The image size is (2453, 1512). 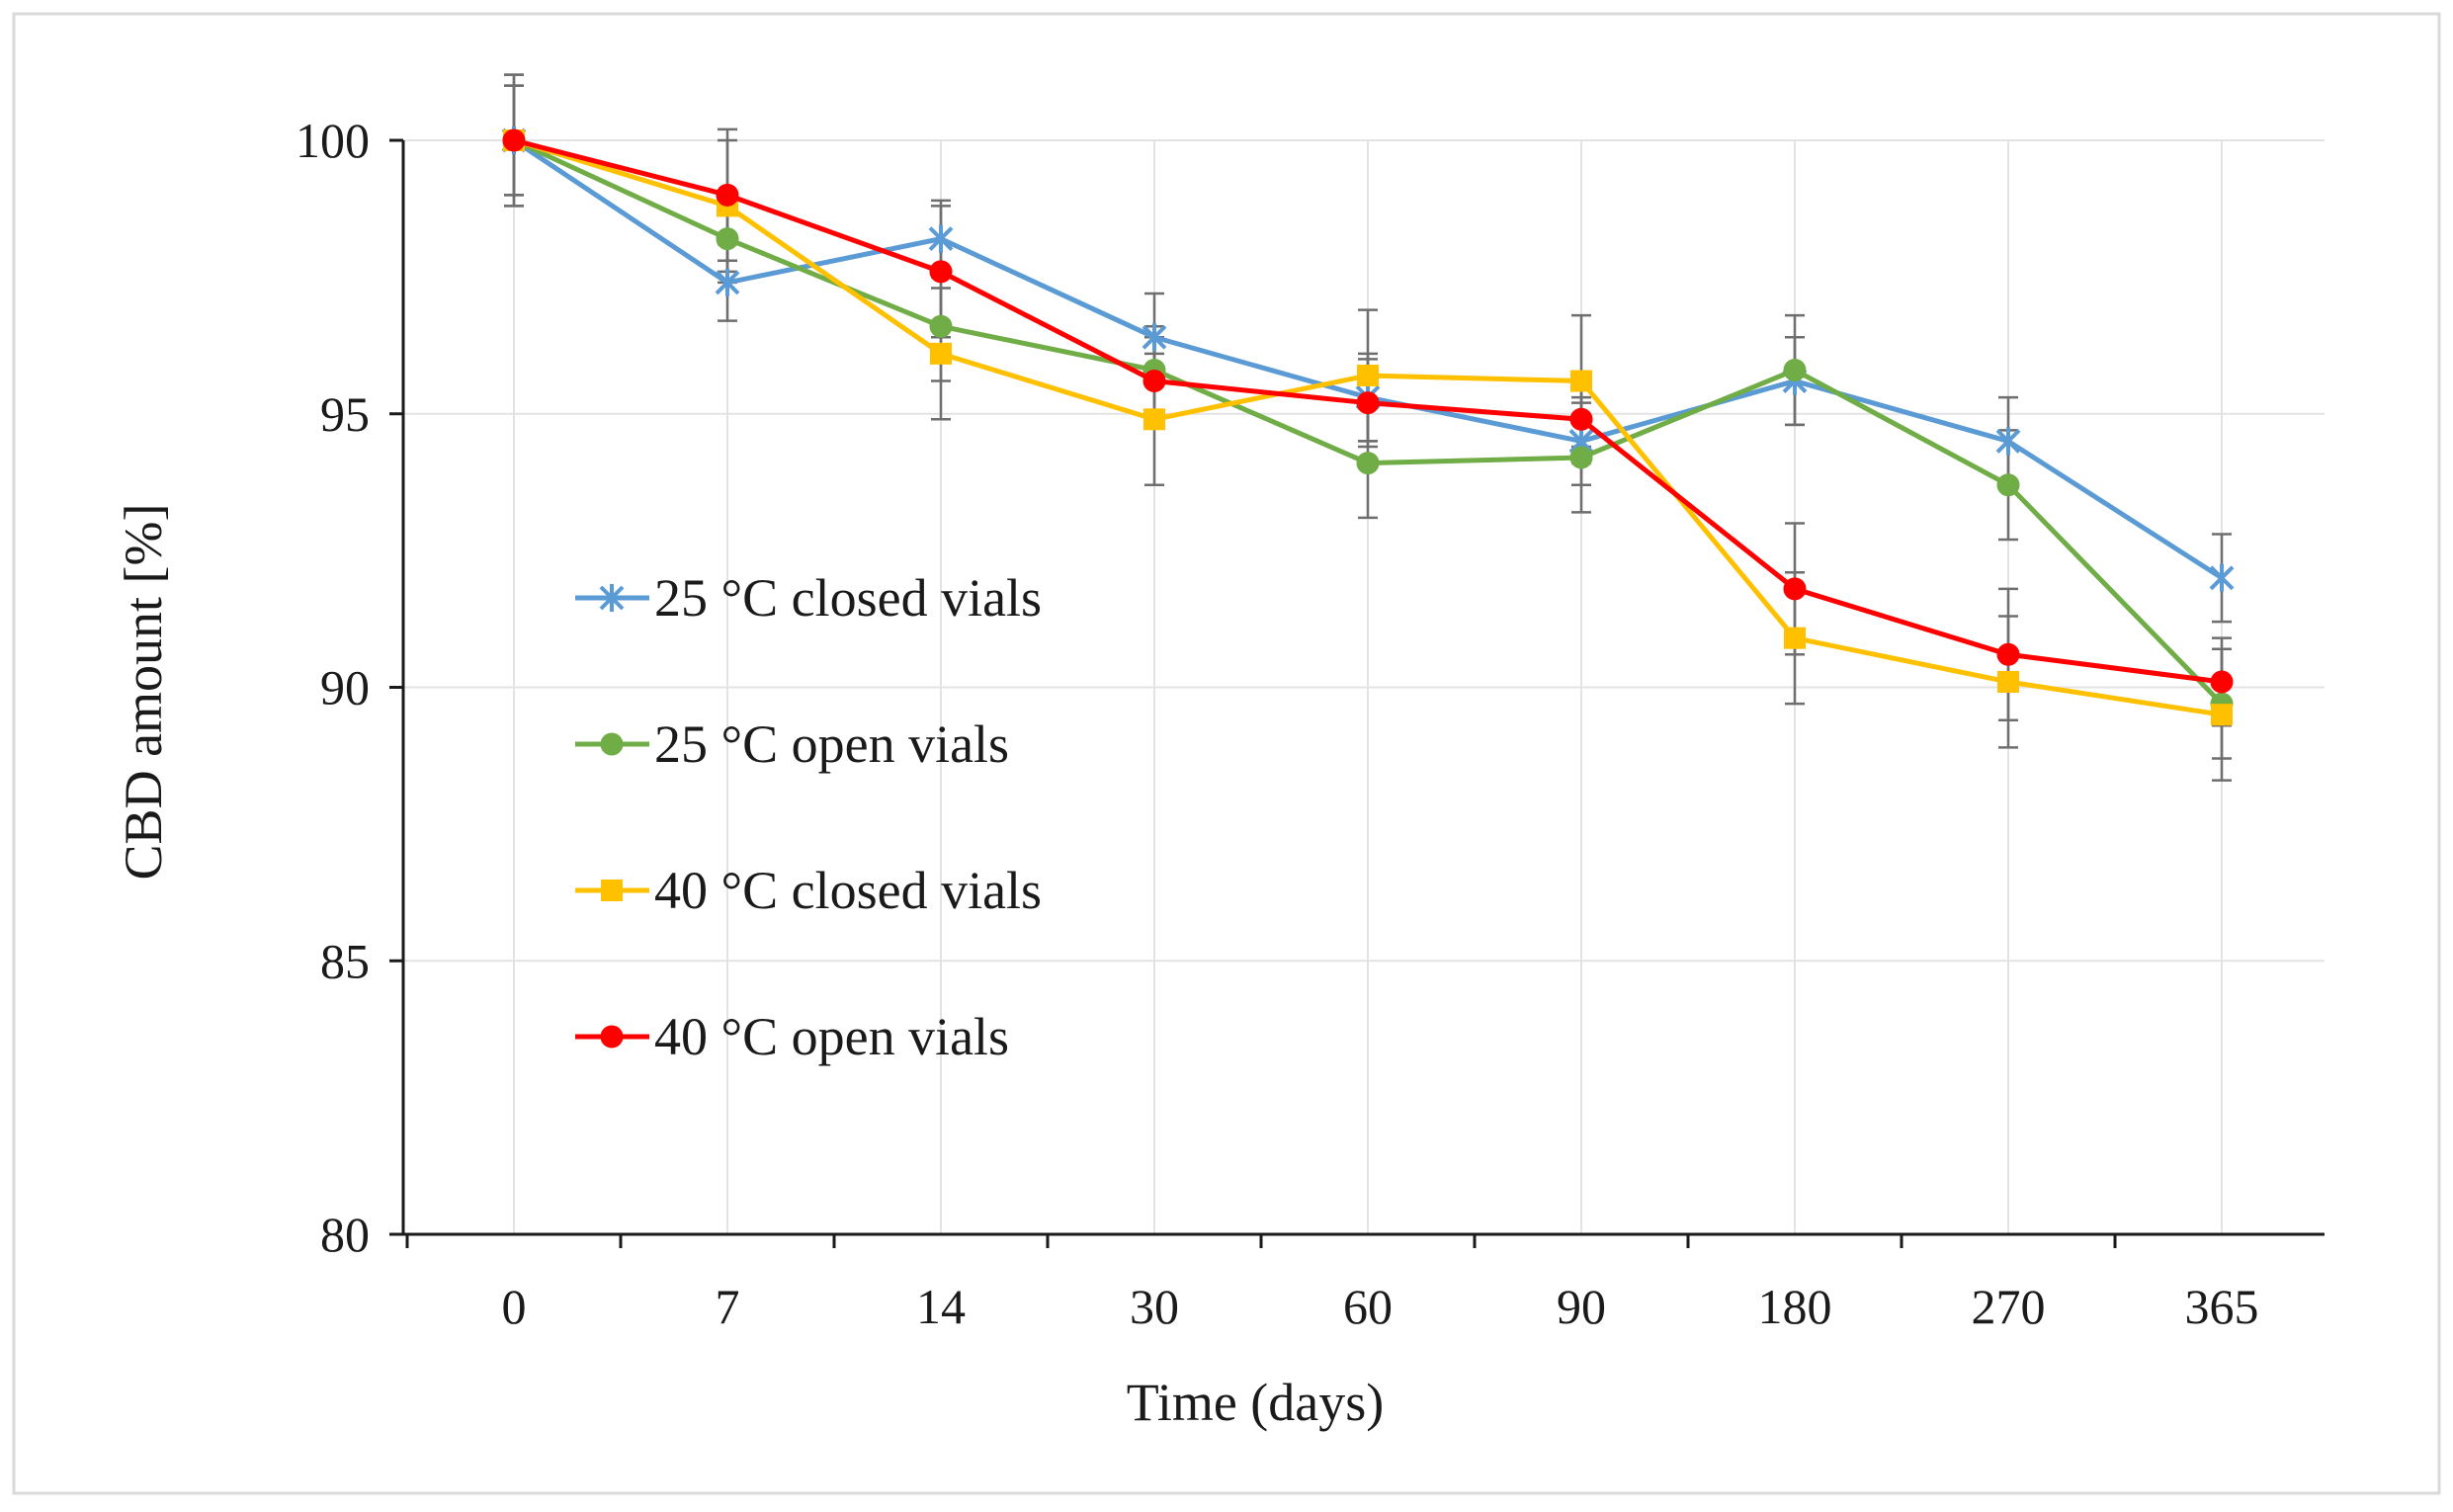 What do you see at coordinates (848, 890) in the screenshot?
I see `legend-label: 40 °C closed vials` at bounding box center [848, 890].